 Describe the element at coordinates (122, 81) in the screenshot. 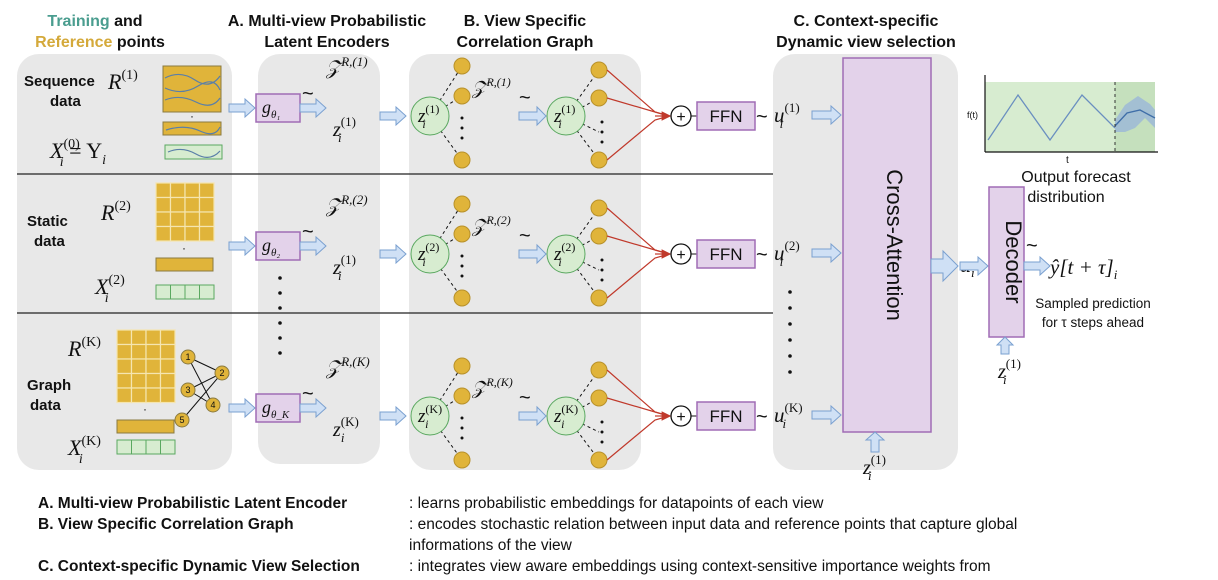

I see `ref-r1: R(1)` at that location.